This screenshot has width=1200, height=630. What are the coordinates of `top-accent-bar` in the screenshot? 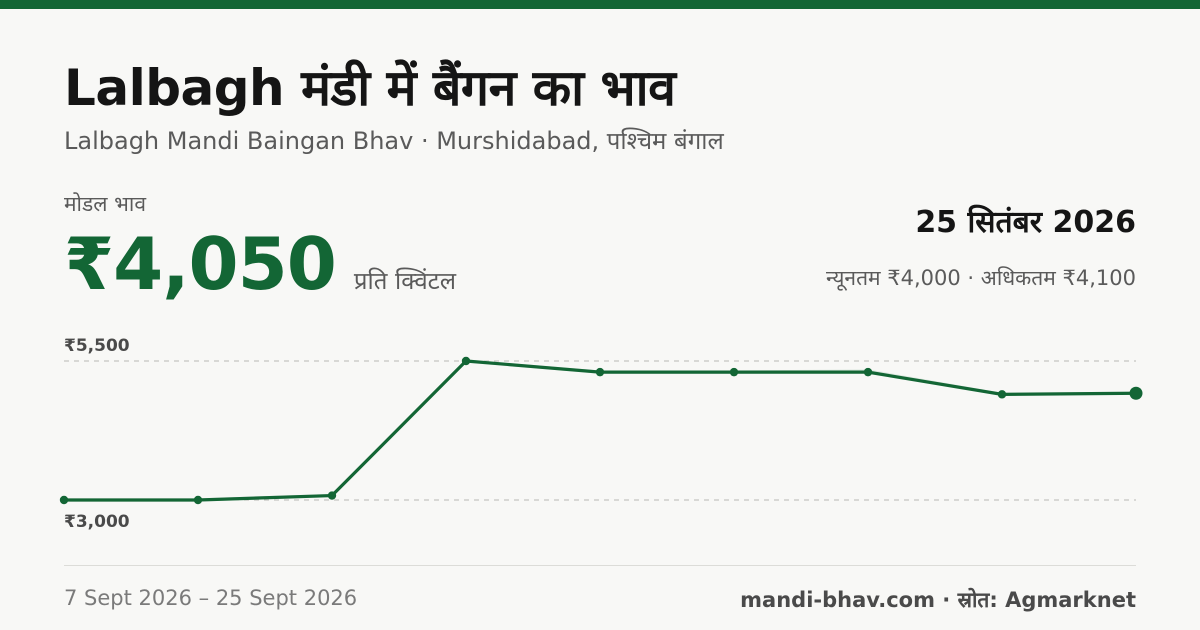 It's located at (600, 4).